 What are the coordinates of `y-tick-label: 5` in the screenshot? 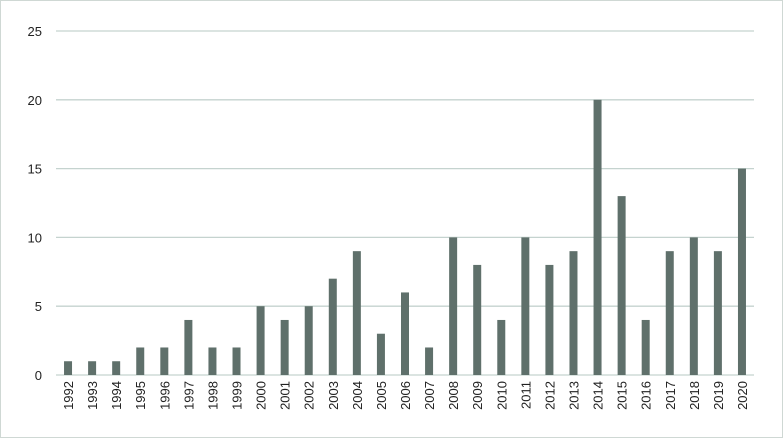 It's located at (38, 306).